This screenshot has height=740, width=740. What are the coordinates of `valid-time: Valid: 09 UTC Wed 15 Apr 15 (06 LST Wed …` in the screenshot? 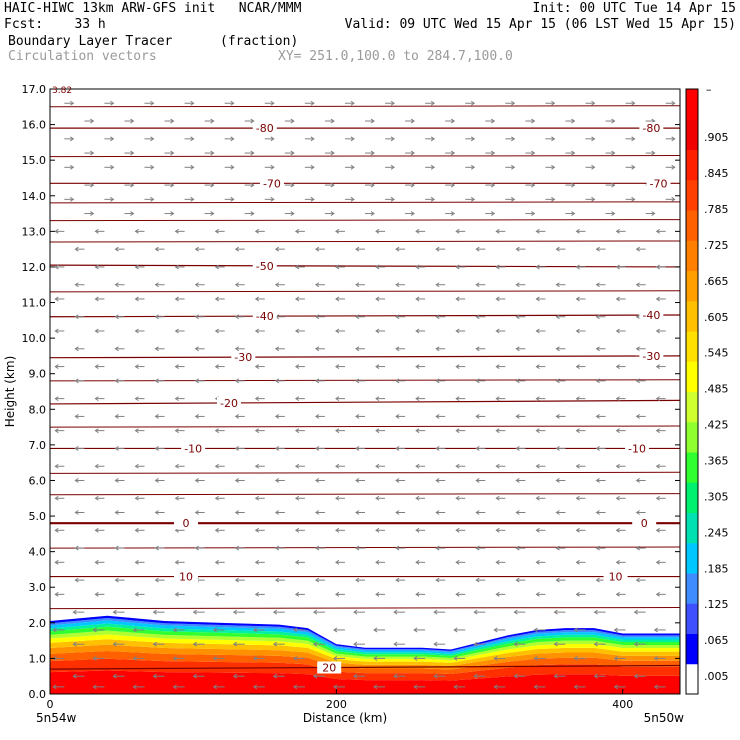 It's located at (540, 24).